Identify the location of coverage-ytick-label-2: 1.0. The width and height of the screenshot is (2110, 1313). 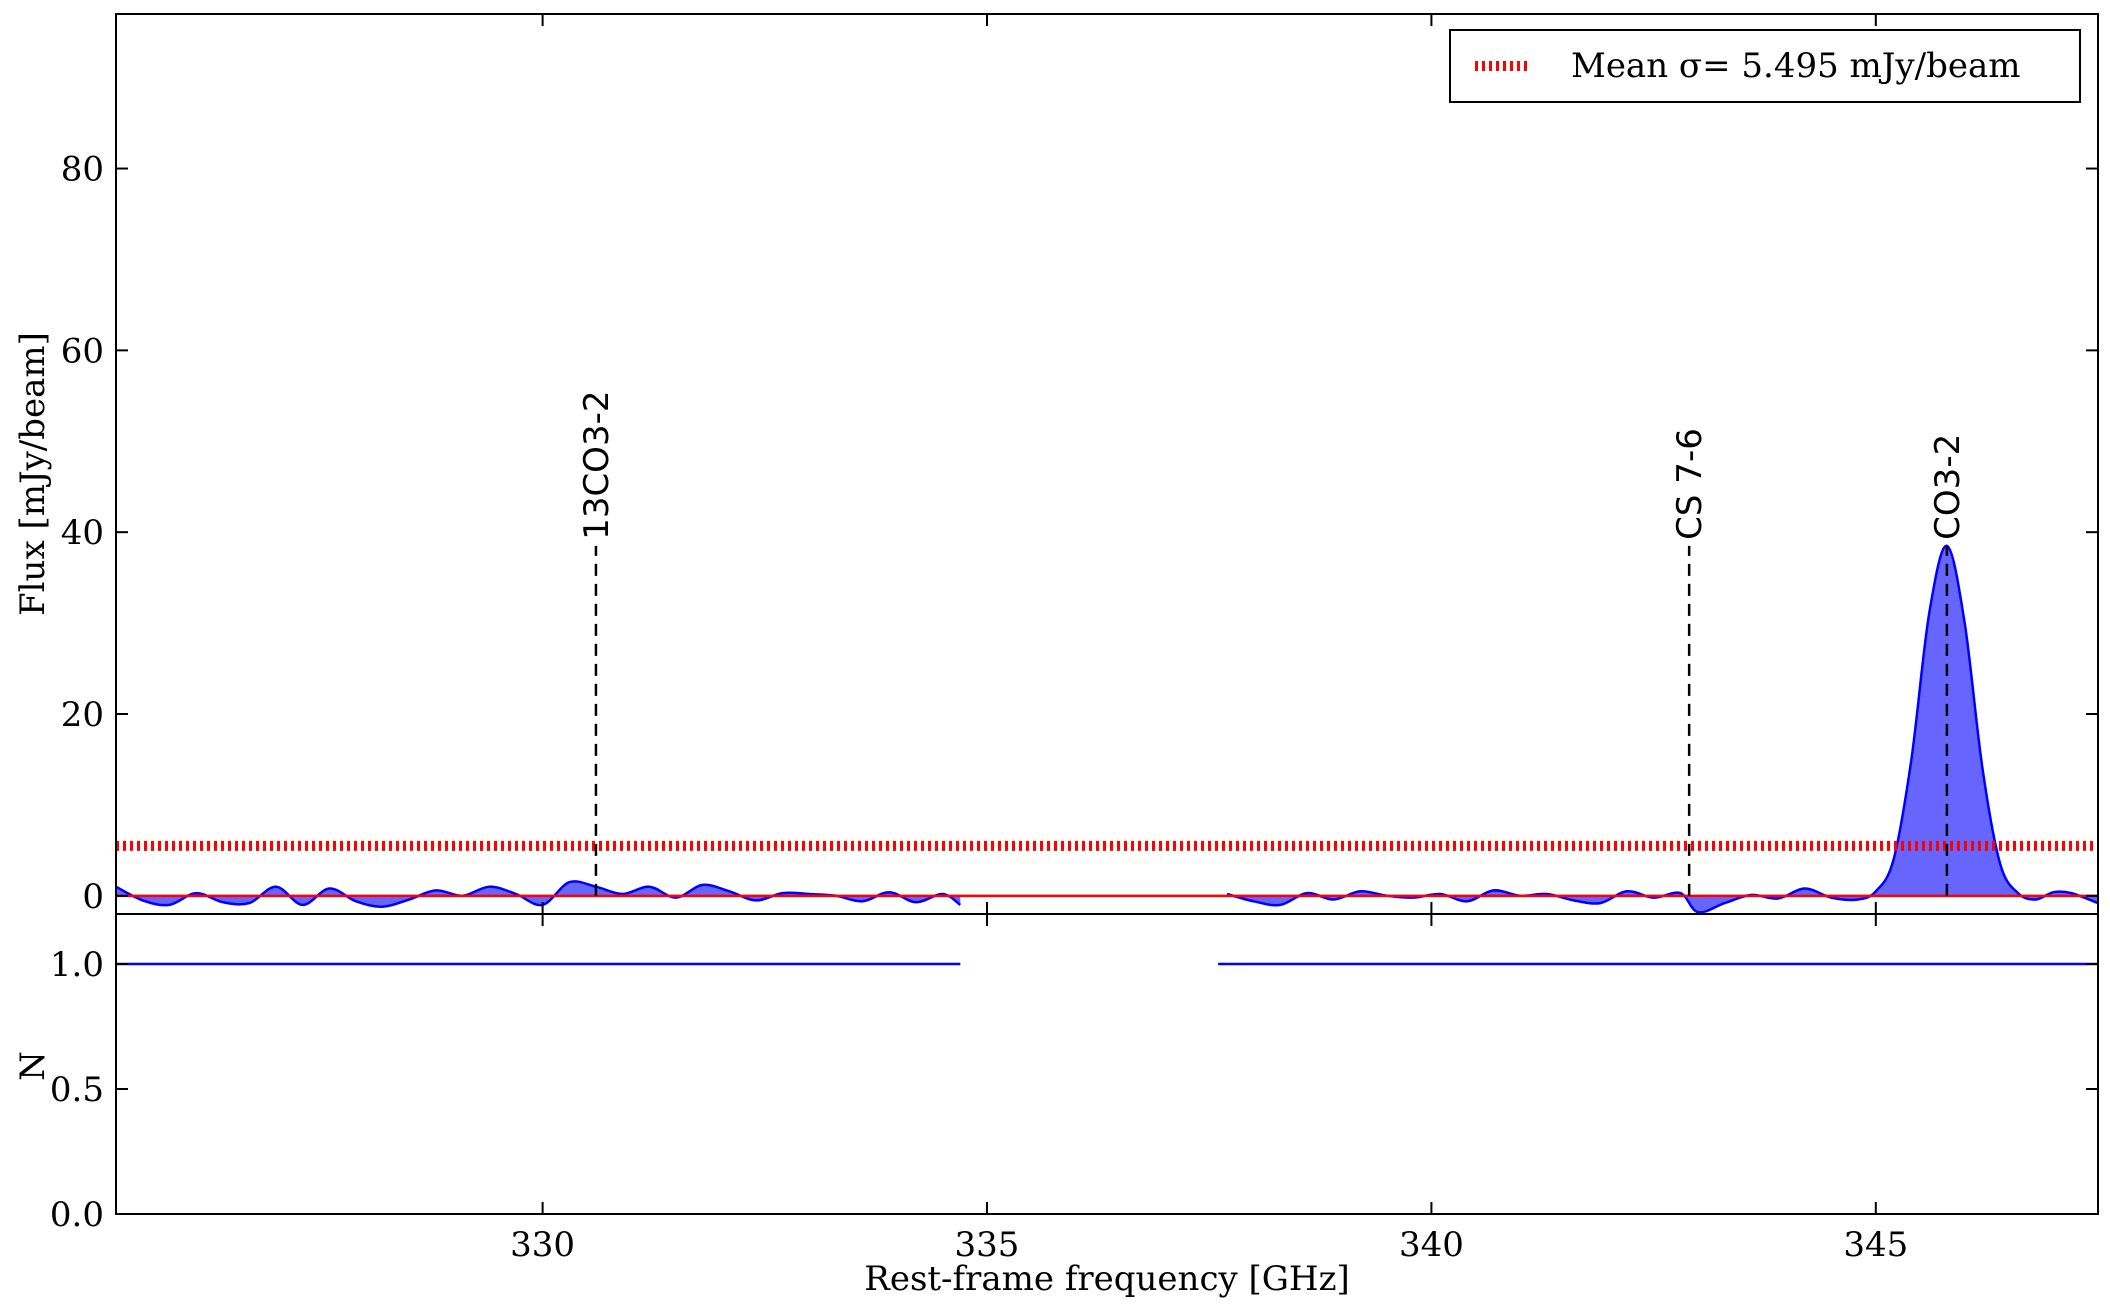
(77, 965).